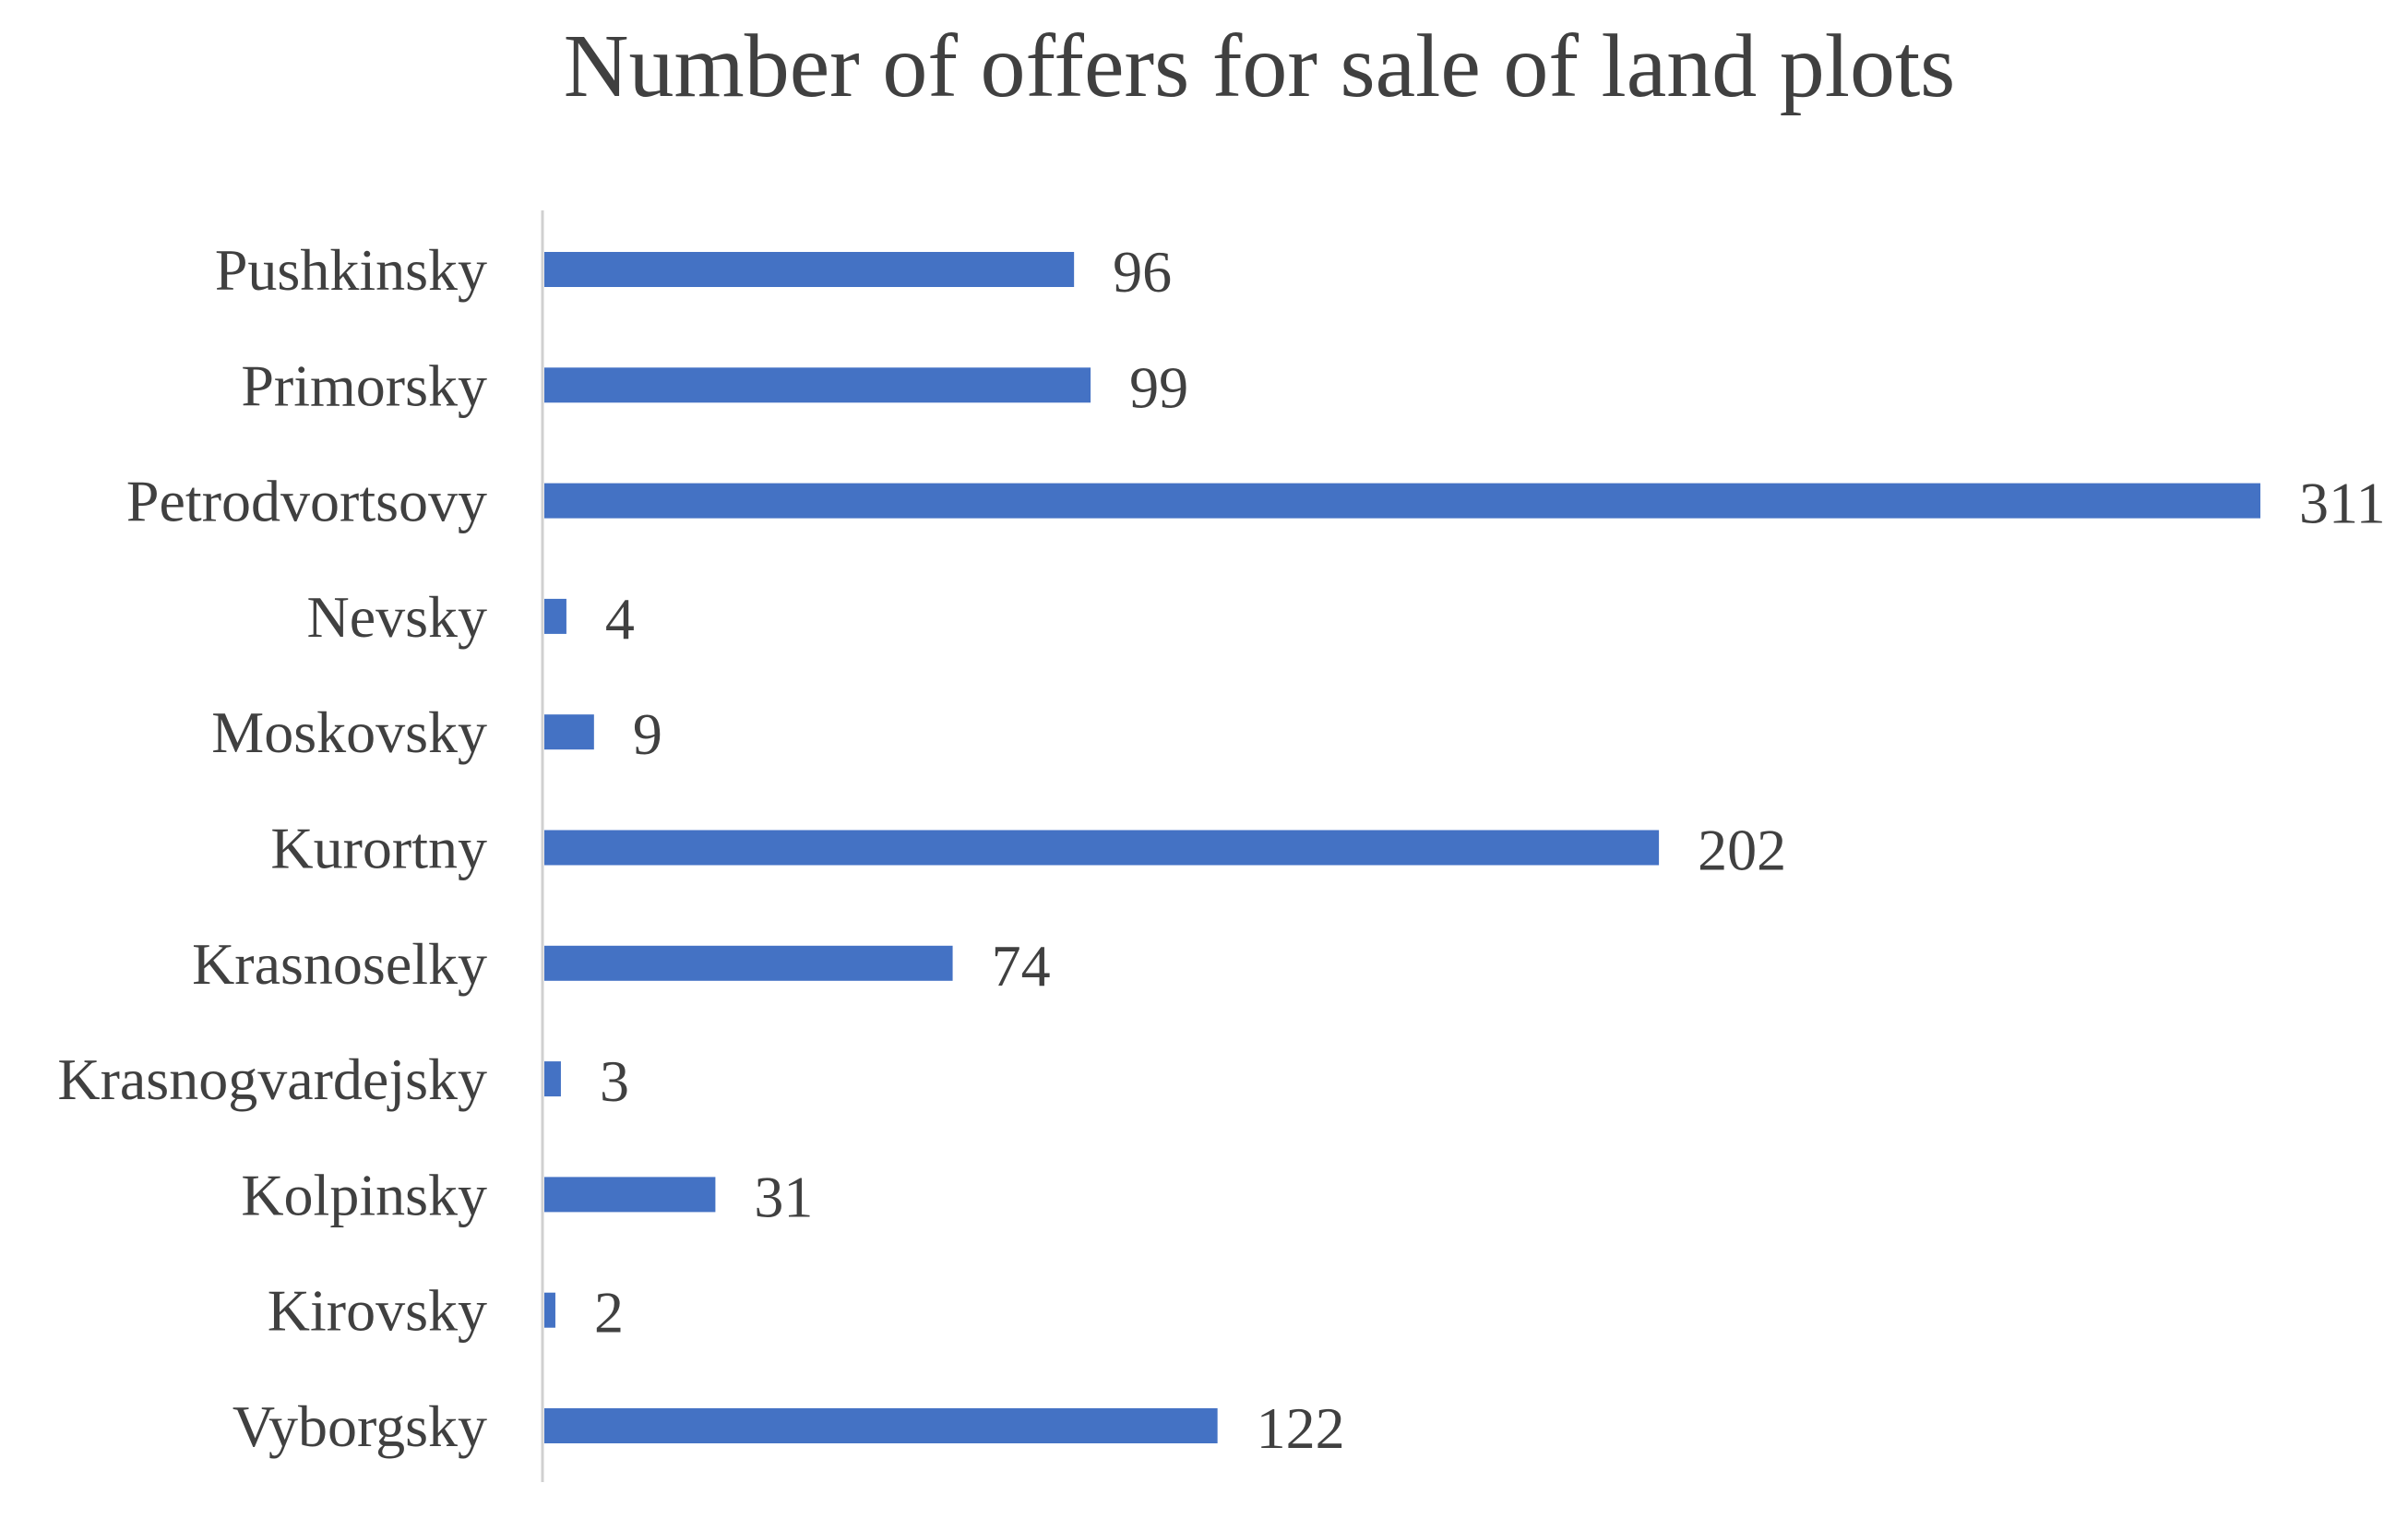 The image size is (2408, 1519). I want to click on data-label-kolpinsky: 31, so click(783, 1196).